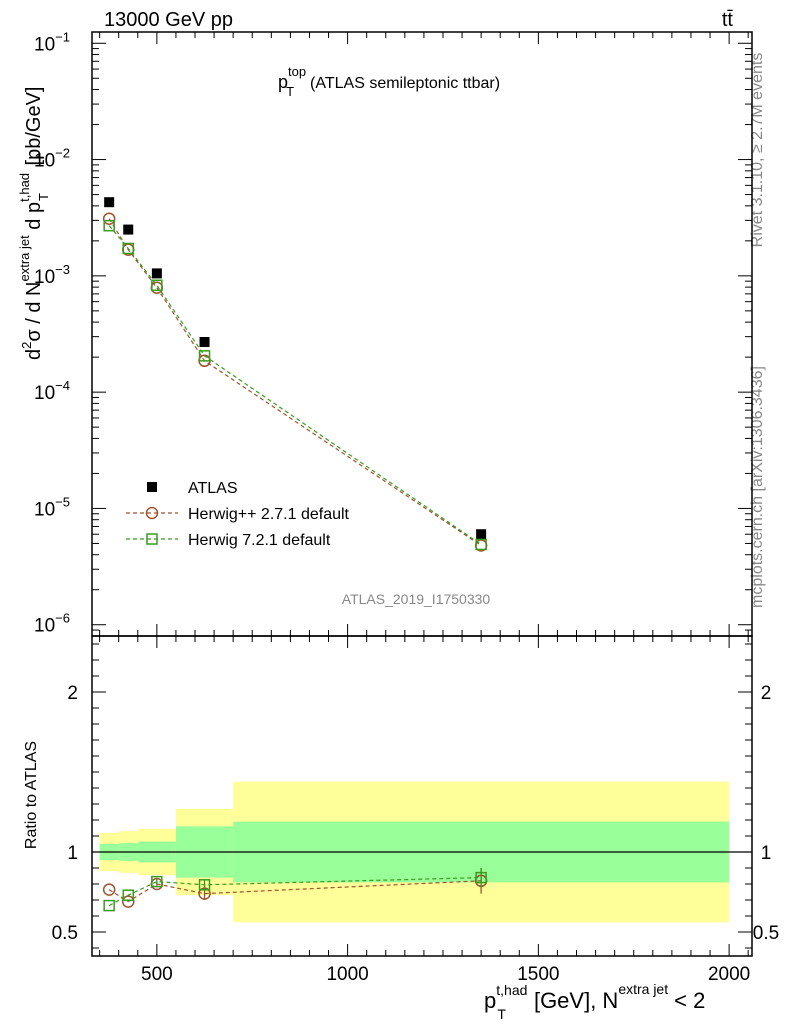  I want to click on ratio-y-axis-label: Ratio to ATLAS, so click(31, 795).